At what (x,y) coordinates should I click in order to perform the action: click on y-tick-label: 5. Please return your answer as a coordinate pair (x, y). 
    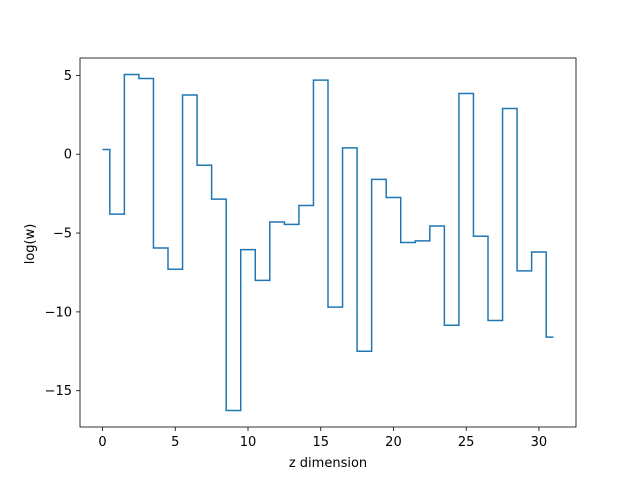
    Looking at the image, I should click on (68, 76).